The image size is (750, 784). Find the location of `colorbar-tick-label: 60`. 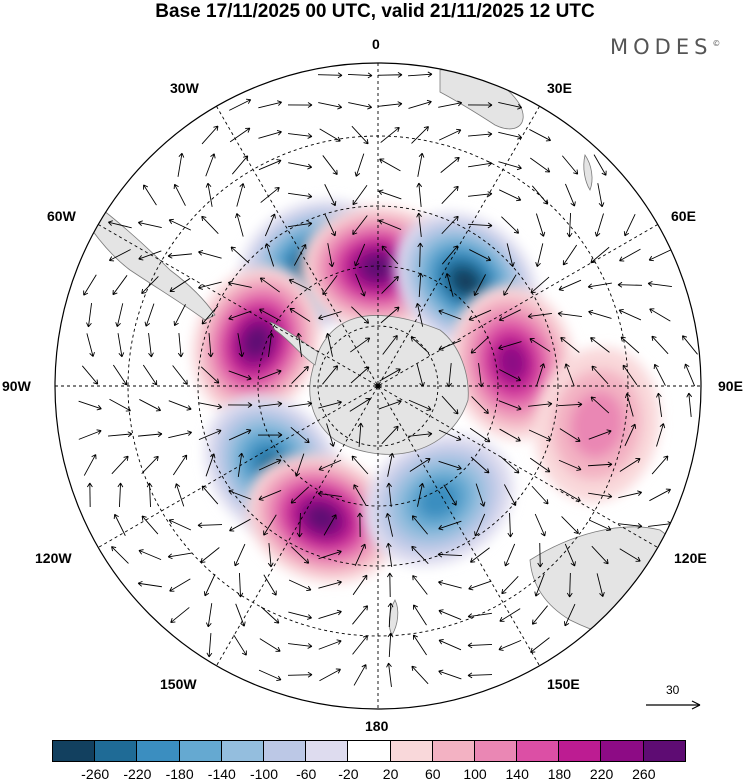

colorbar-tick-label: 60 is located at coordinates (433, 774).